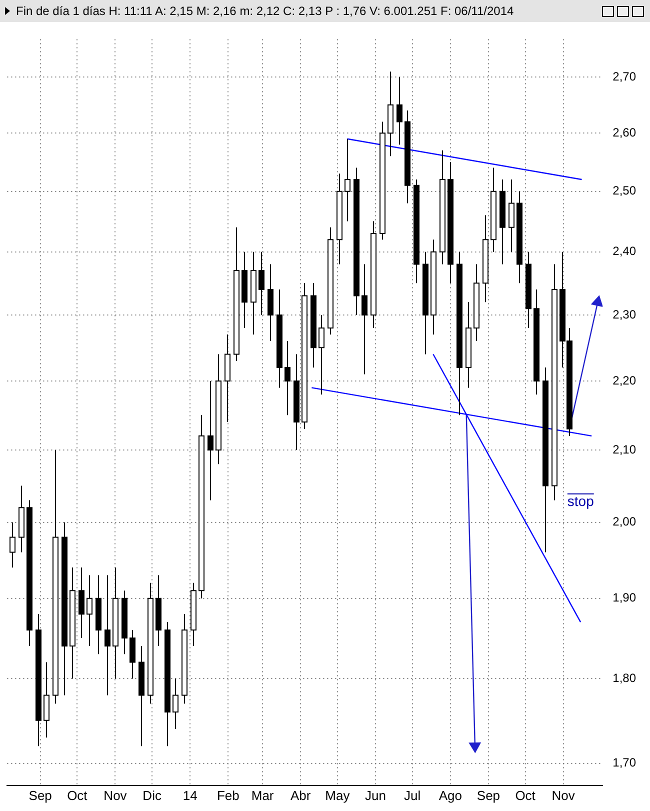 The image size is (650, 811). I want to click on x-tick-label: 14, so click(190, 795).